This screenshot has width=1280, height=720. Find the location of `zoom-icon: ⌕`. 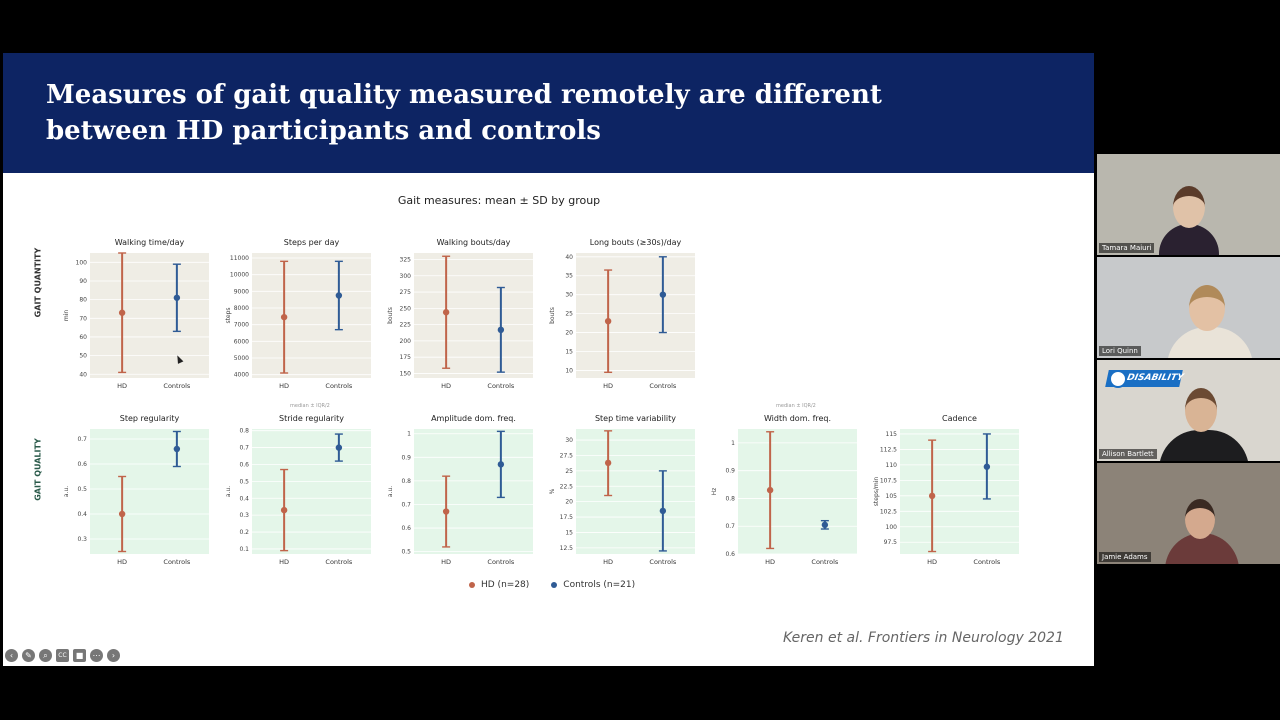

zoom-icon: ⌕ is located at coordinates (45, 655).